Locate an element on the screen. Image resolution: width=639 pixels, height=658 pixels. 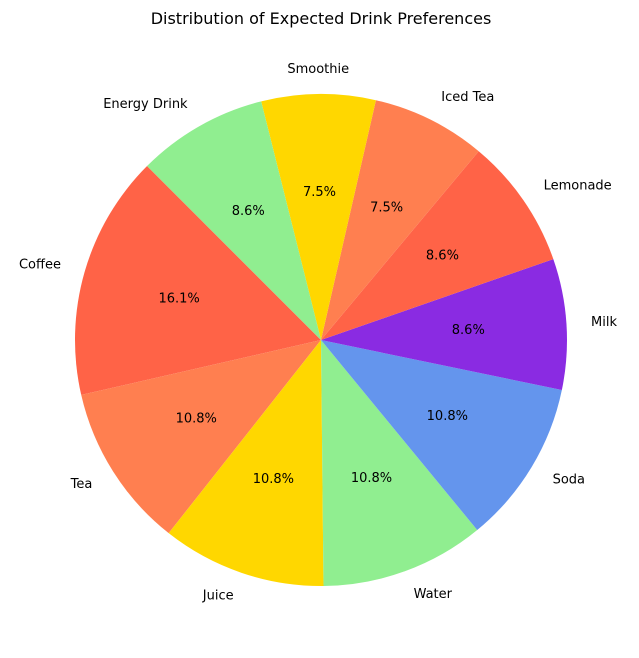
slice-juice is located at coordinates (246, 463).